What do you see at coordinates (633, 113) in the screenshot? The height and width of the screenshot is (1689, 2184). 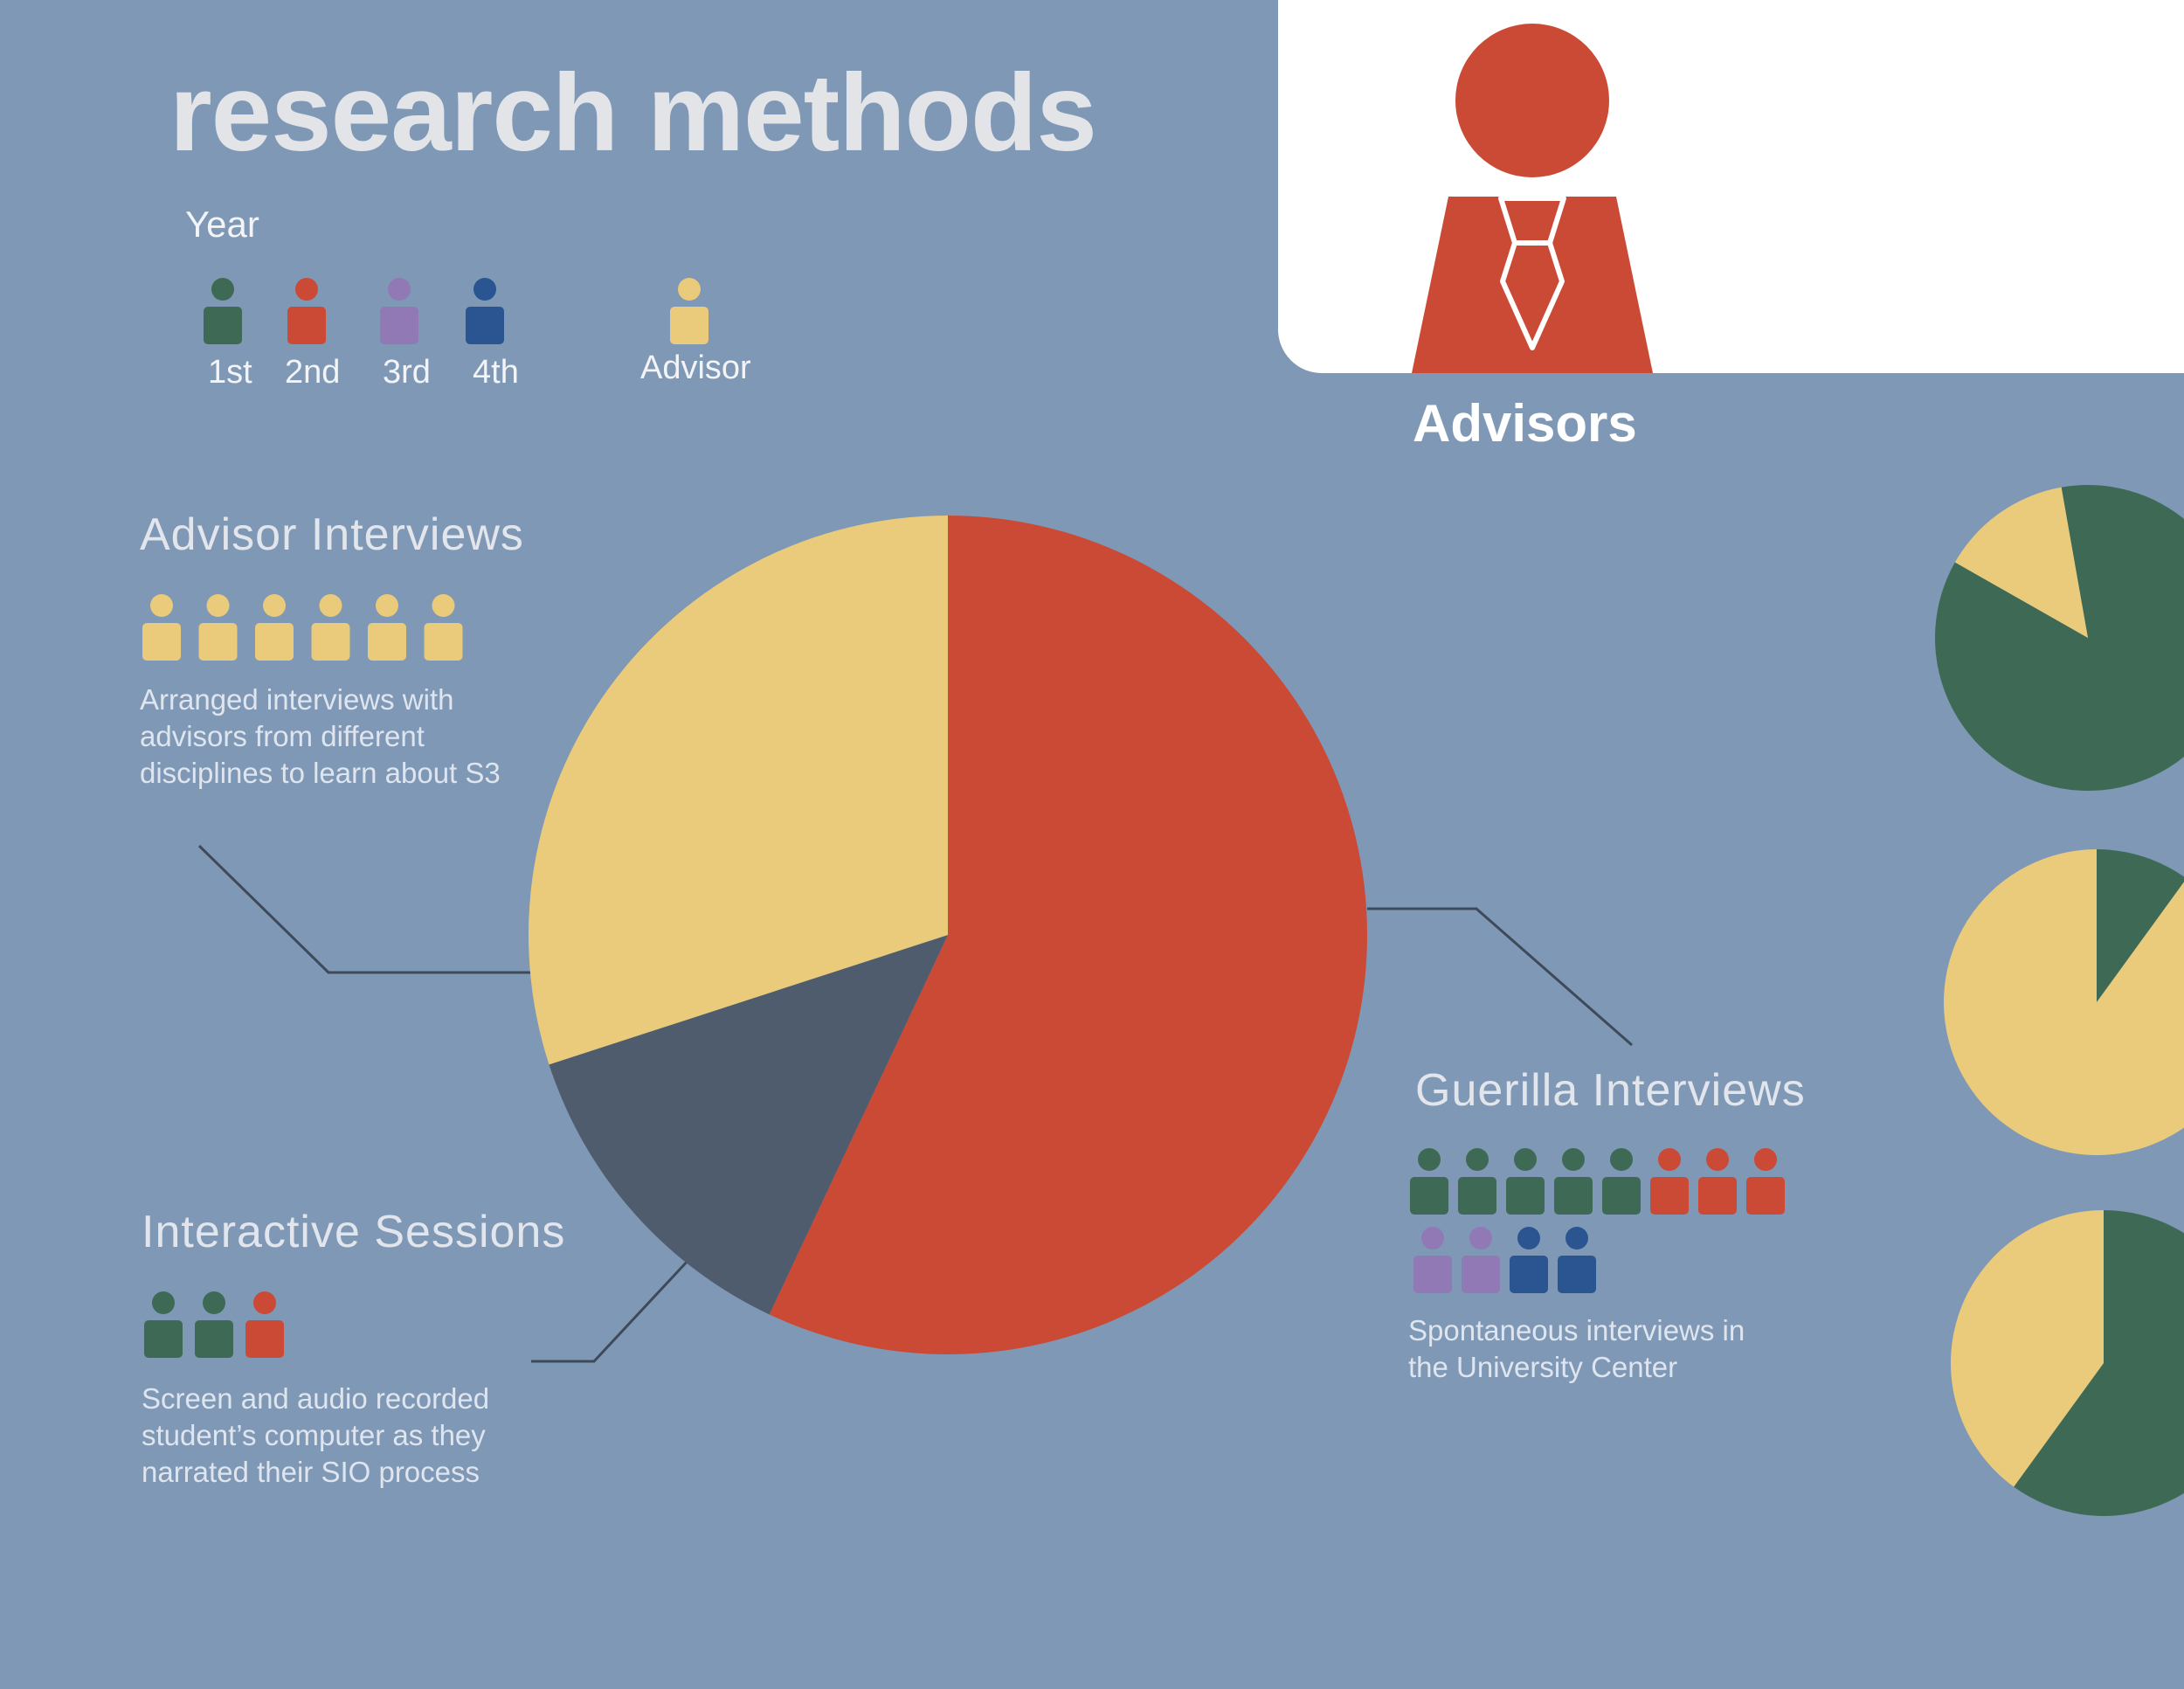 I see `page-title: research methods` at bounding box center [633, 113].